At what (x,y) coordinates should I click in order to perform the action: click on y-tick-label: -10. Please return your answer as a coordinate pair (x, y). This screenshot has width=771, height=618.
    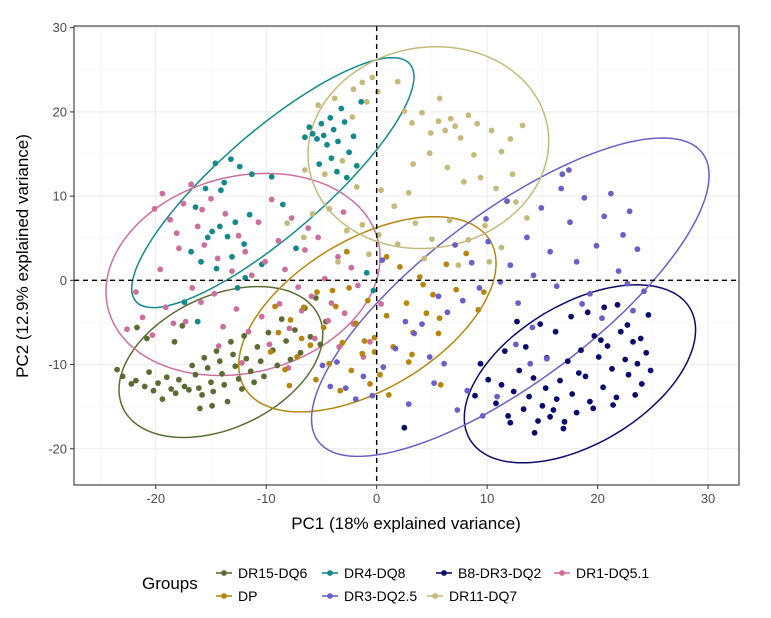
    Looking at the image, I should click on (57, 364).